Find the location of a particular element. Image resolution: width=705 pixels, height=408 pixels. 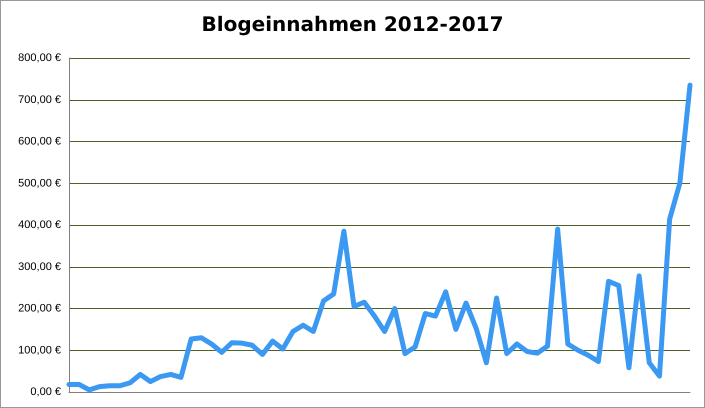

y-tick-label: 500,00 € is located at coordinates (39, 183).